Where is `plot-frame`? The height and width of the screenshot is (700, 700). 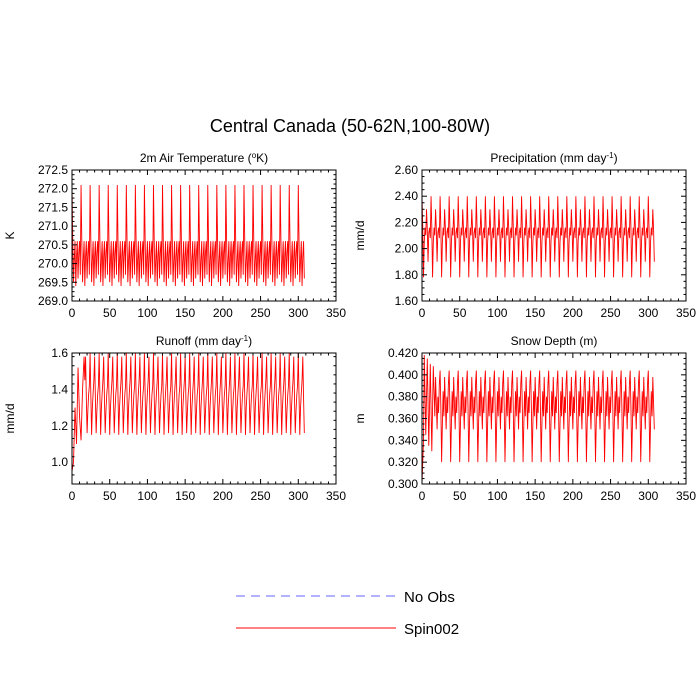 plot-frame is located at coordinates (204, 418).